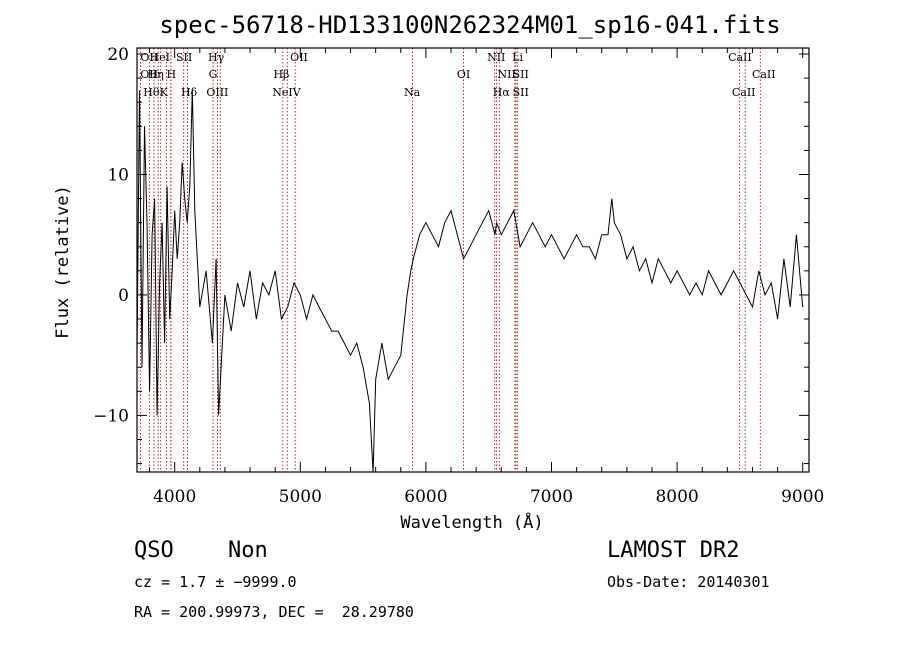 The image size is (900, 649). What do you see at coordinates (160, 57) in the screenshot?
I see `line-label: HeI` at bounding box center [160, 57].